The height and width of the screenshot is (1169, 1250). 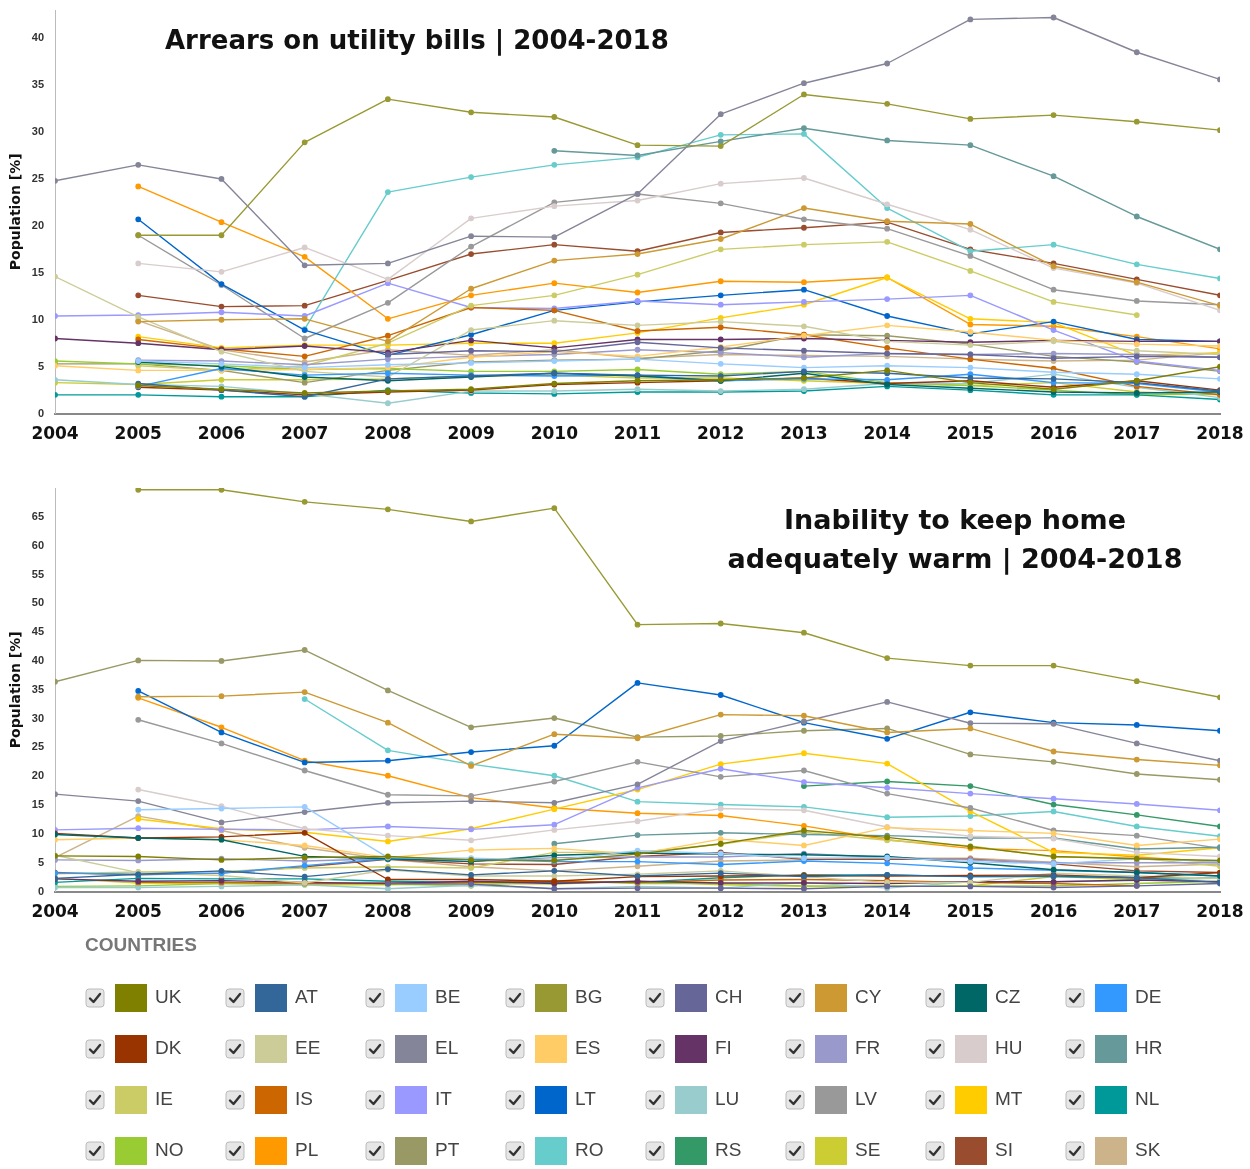 I want to click on legend-label: BE, so click(x=448, y=997).